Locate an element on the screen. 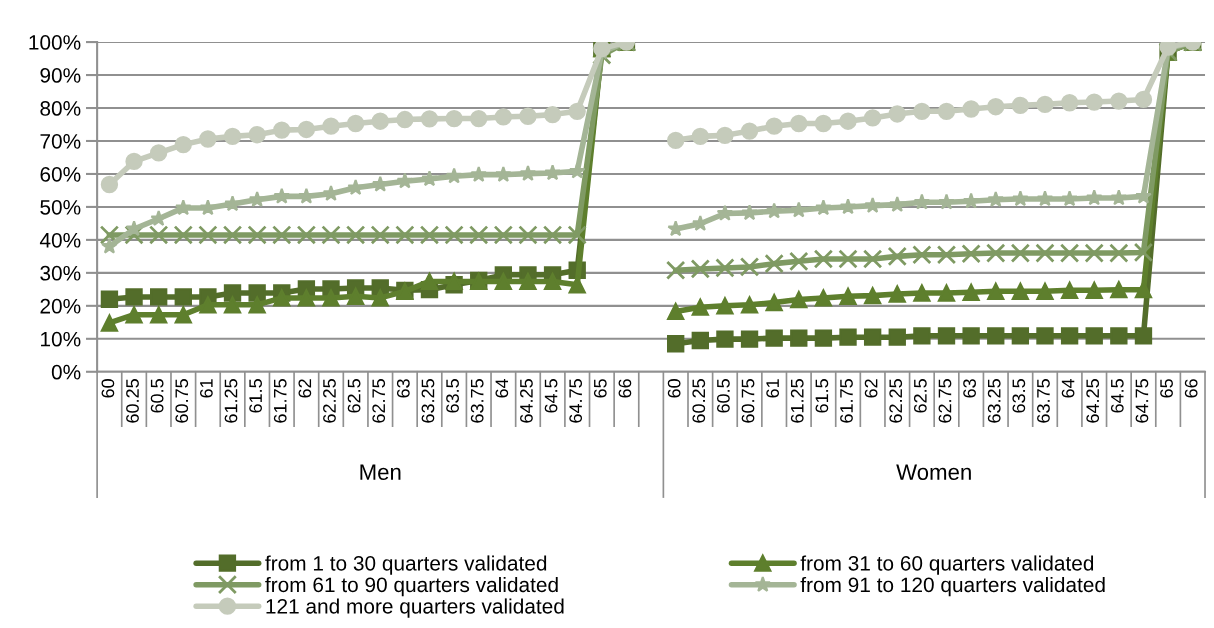 Image resolution: width=1214 pixels, height=628 pixels. text: Men is located at coordinates (380, 472).